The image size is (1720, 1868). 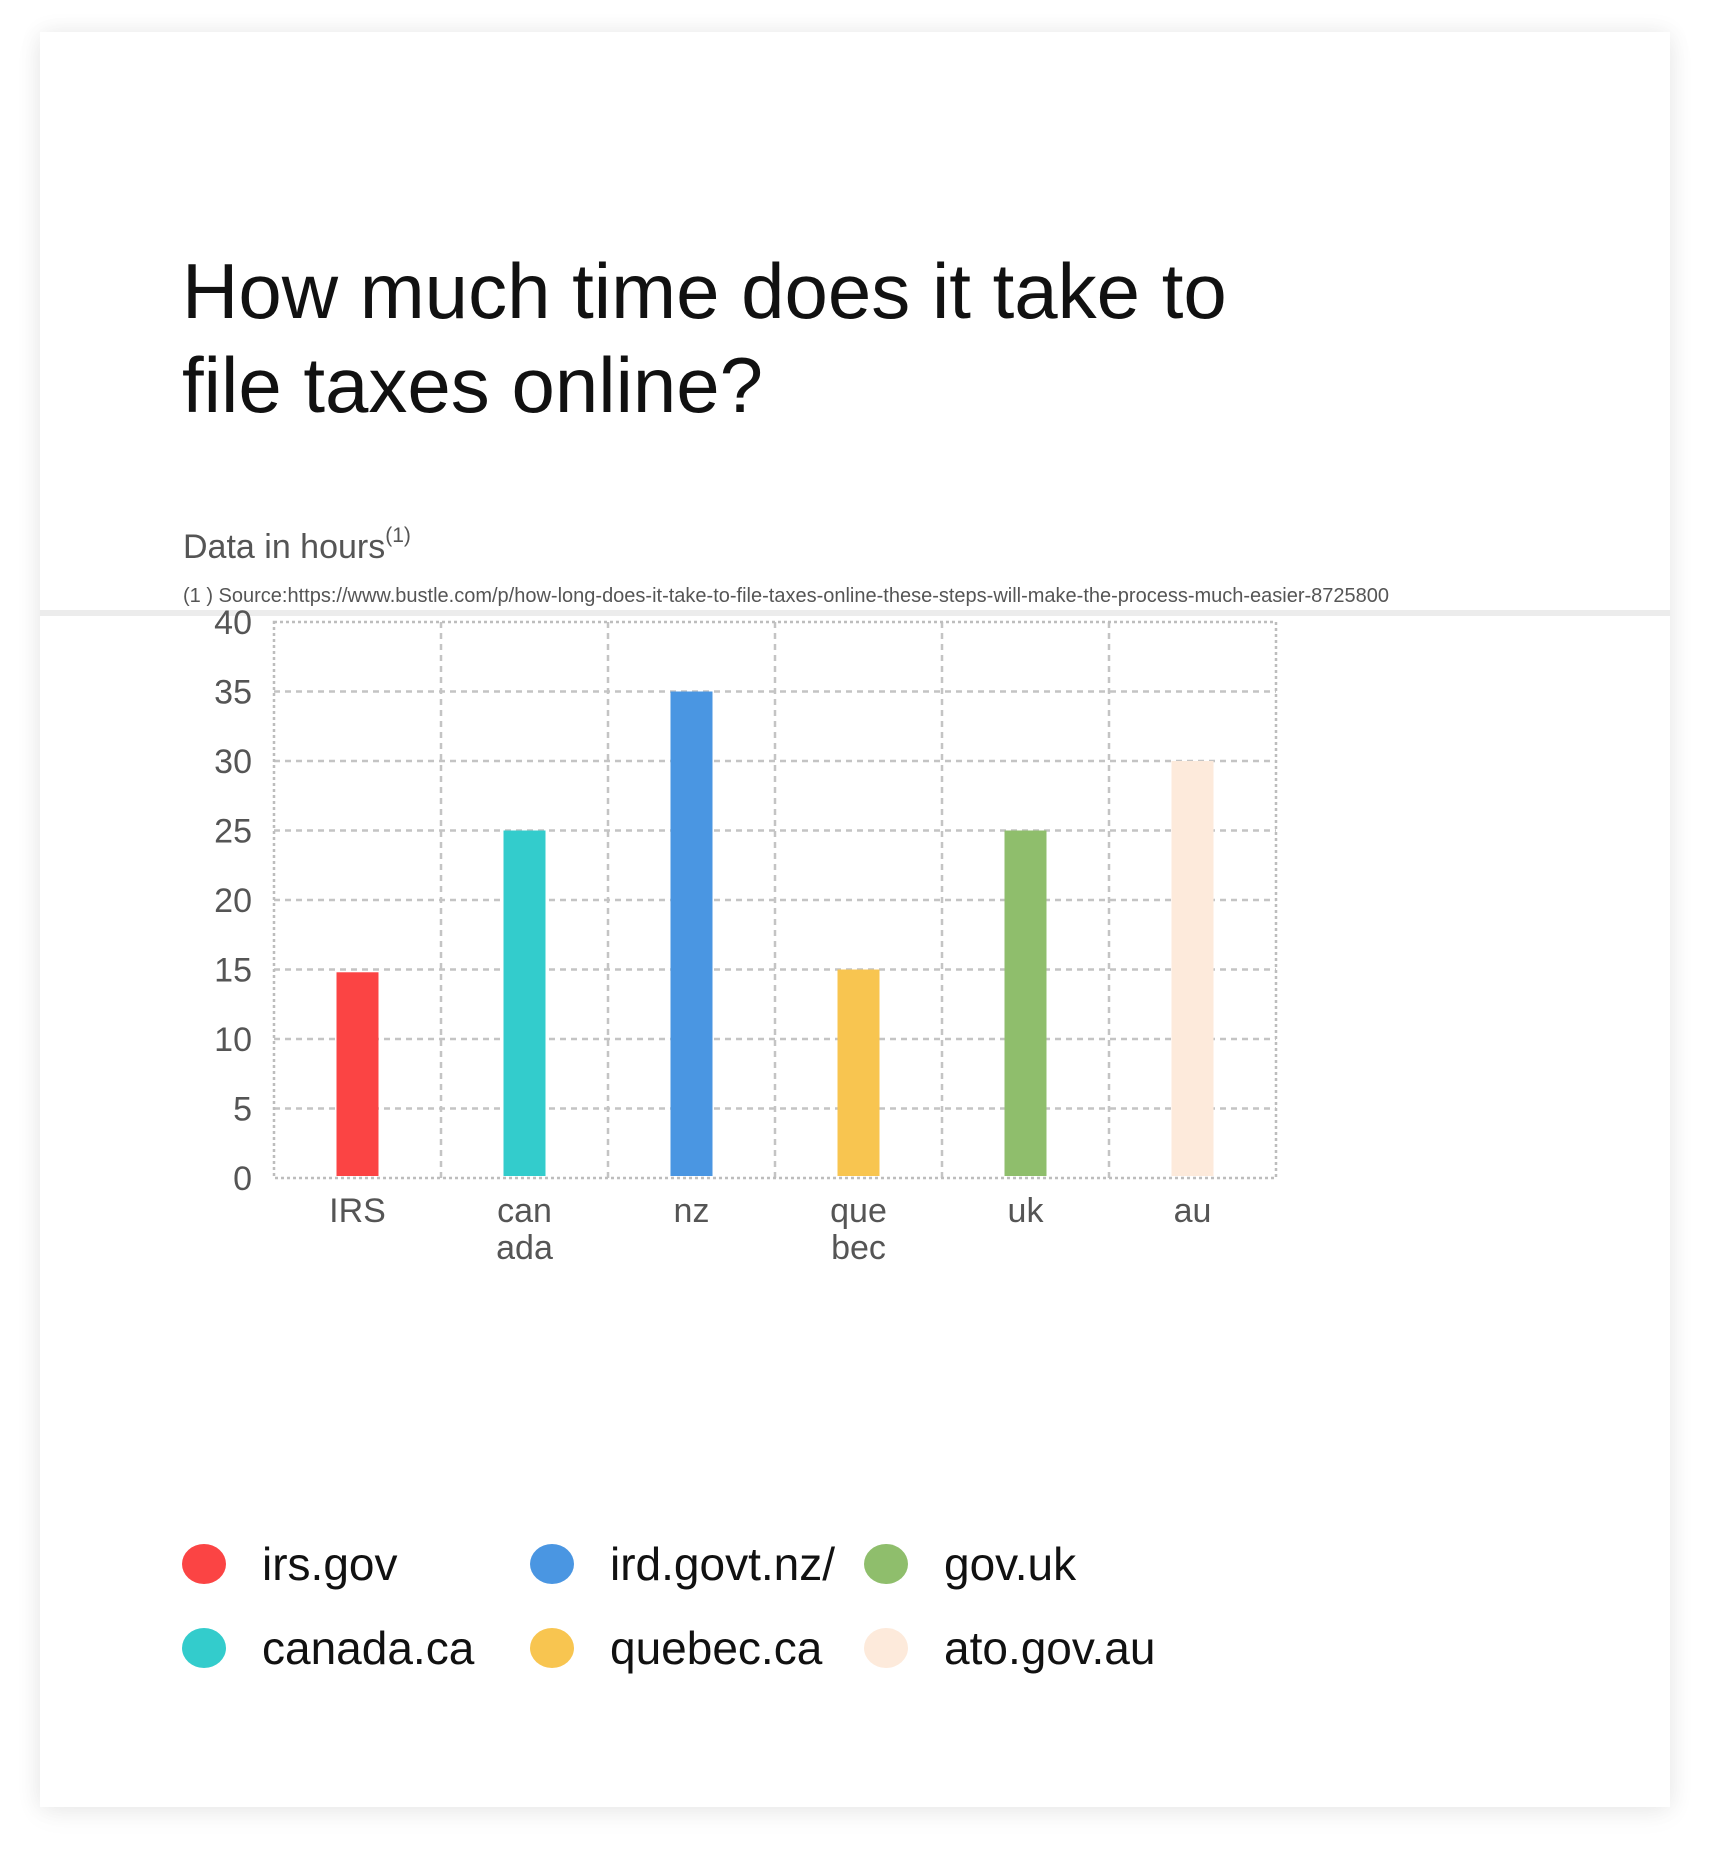 What do you see at coordinates (233, 762) in the screenshot?
I see `y-tick-label: 30` at bounding box center [233, 762].